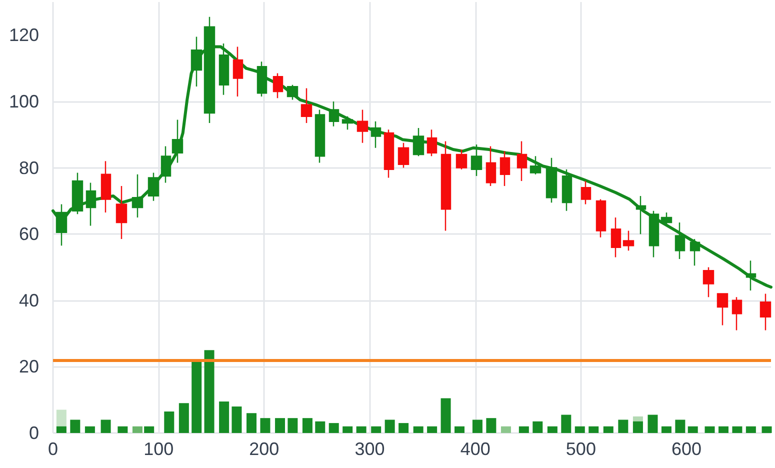  Describe the element at coordinates (581, 449) in the screenshot. I see `x-tick-label: 500` at that location.